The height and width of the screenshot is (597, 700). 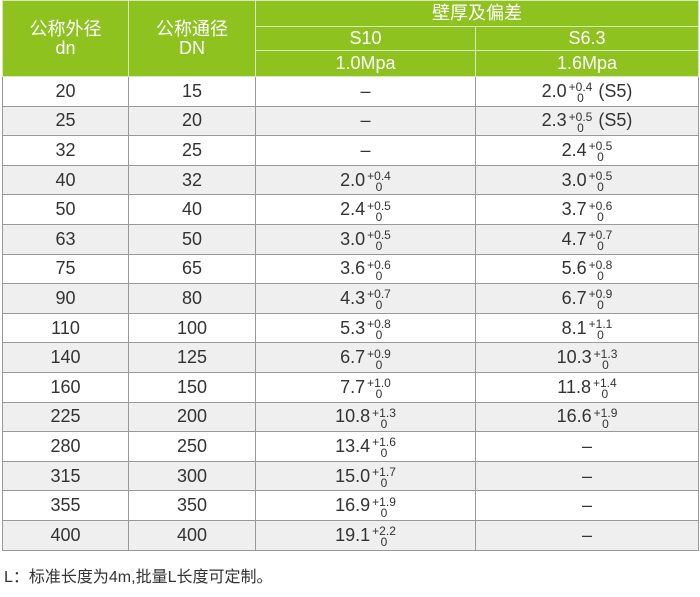 What do you see at coordinates (574, 179) in the screenshot?
I see `nominal: 3.0` at bounding box center [574, 179].